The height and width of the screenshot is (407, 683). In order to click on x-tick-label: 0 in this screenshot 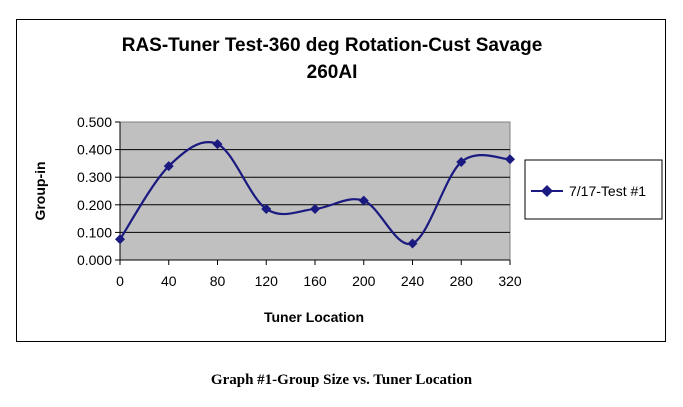, I will do `click(120, 281)`.